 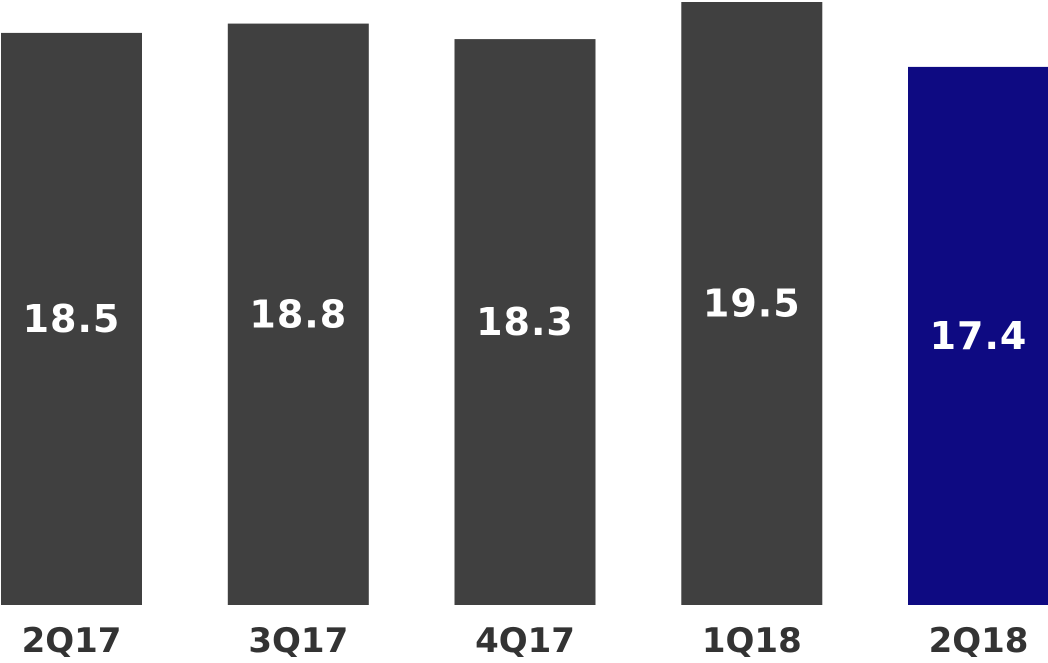 I want to click on value-label-4q17: 18.3, so click(x=525, y=322).